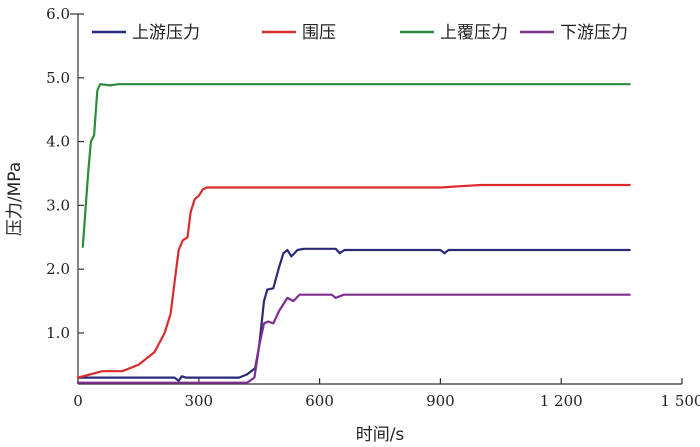 The width and height of the screenshot is (700, 447). Describe the element at coordinates (198, 401) in the screenshot. I see `x-tick-label: 300` at that location.